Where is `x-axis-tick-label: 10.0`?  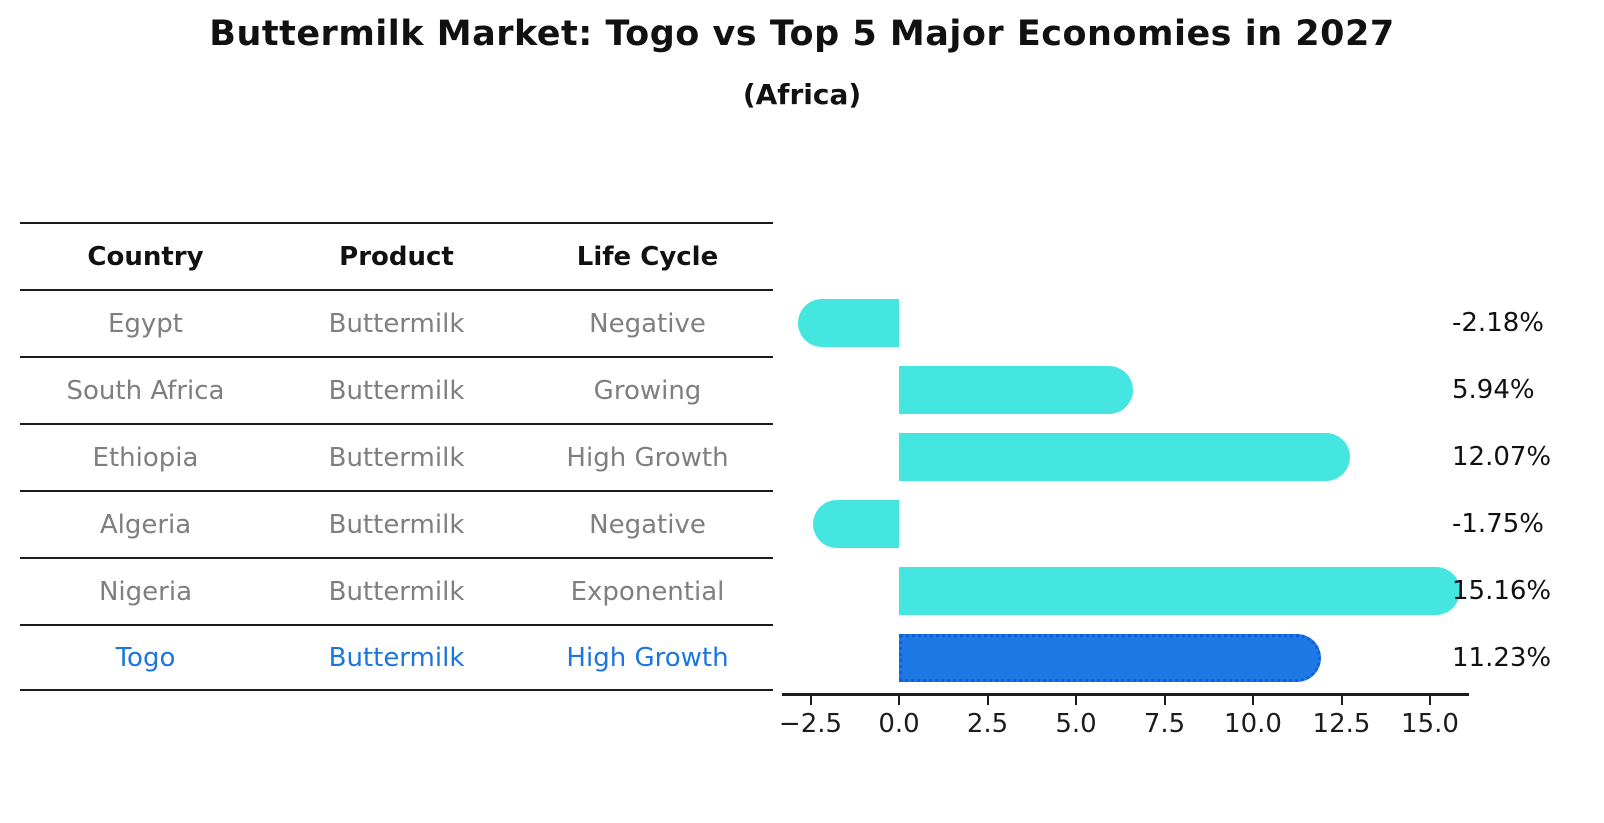 x-axis-tick-label: 10.0 is located at coordinates (1253, 724).